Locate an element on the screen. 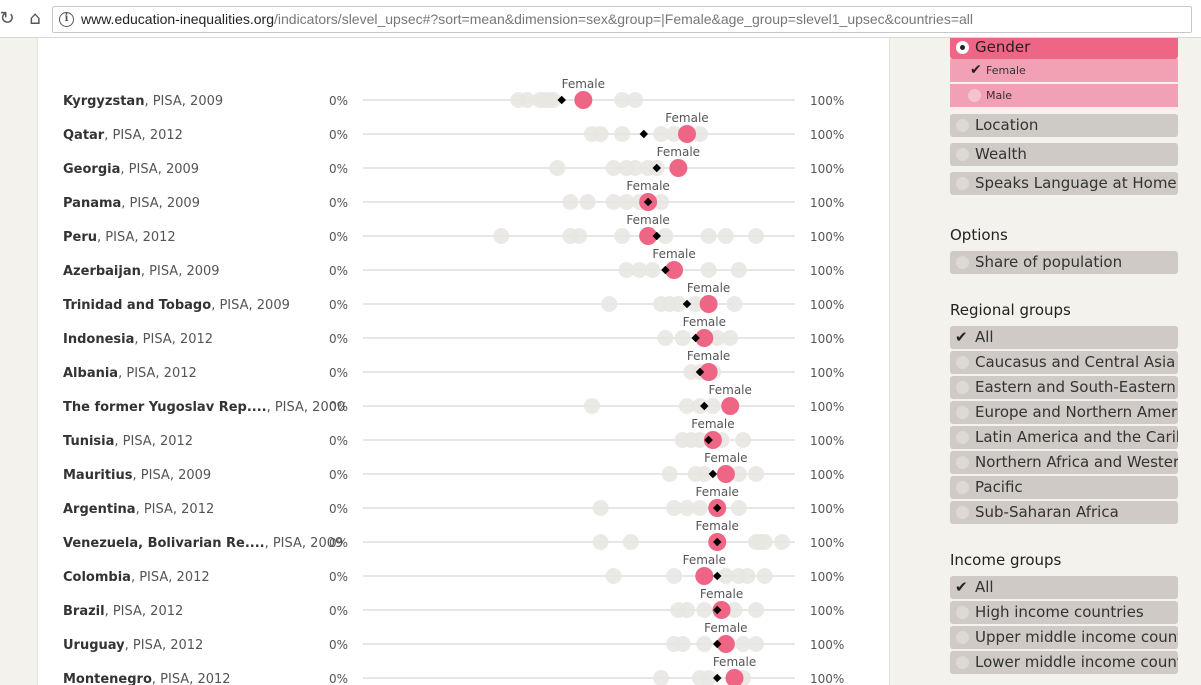 This screenshot has width=1201, height=685. region-east-asia: Eastern and South-Eastern Asia is located at coordinates (1064, 387).